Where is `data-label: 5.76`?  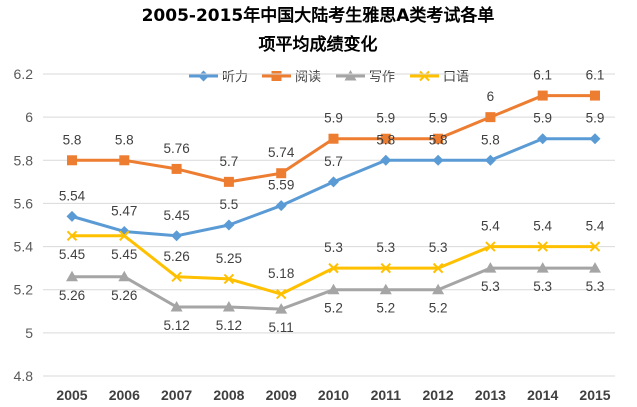 data-label: 5.76 is located at coordinates (176, 148).